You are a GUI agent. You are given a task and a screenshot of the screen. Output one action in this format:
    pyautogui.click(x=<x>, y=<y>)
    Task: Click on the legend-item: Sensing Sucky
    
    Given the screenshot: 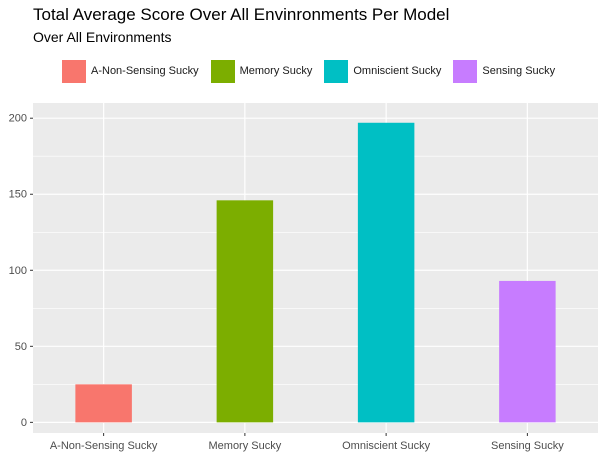 What is the action you would take?
    pyautogui.click(x=504, y=71)
    